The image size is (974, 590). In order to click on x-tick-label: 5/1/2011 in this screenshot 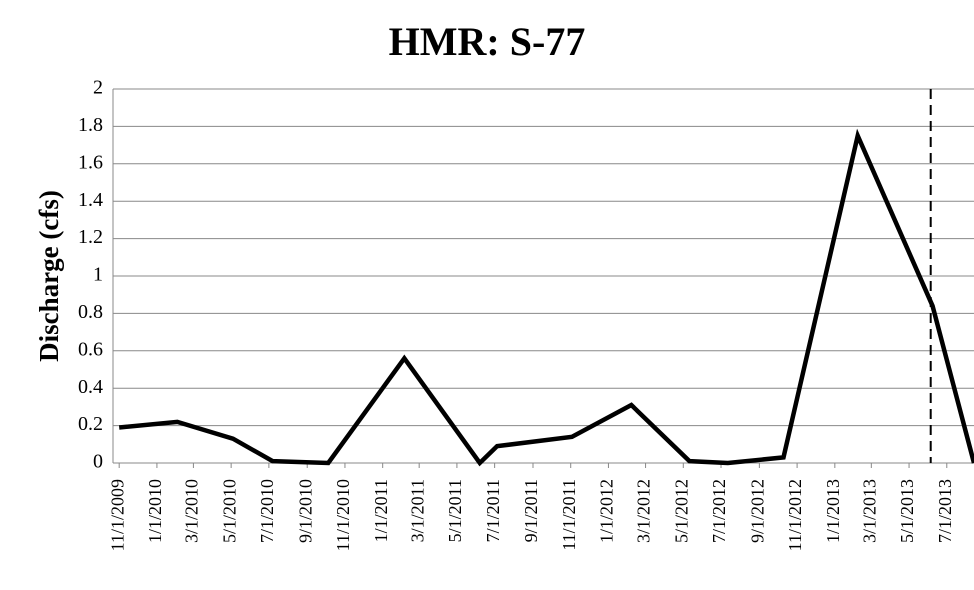, I will do `click(455, 510)`.